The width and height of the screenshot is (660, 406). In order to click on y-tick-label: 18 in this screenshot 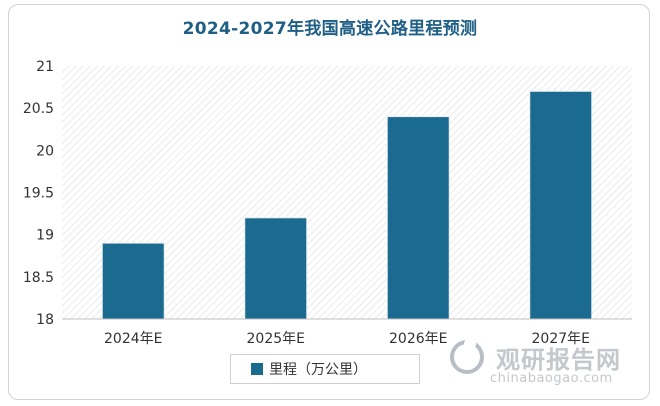, I will do `click(45, 320)`.